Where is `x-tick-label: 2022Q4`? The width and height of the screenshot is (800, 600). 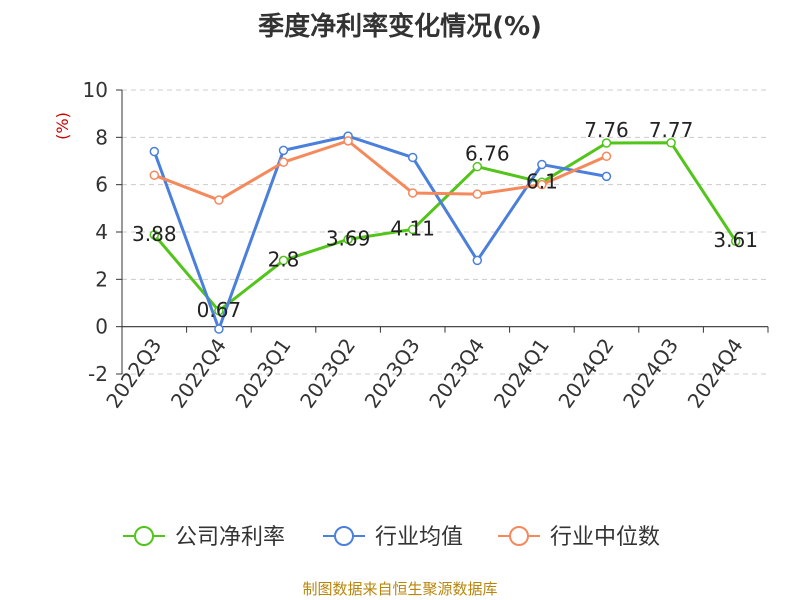
x-tick-label: 2022Q4 is located at coordinates (198, 373).